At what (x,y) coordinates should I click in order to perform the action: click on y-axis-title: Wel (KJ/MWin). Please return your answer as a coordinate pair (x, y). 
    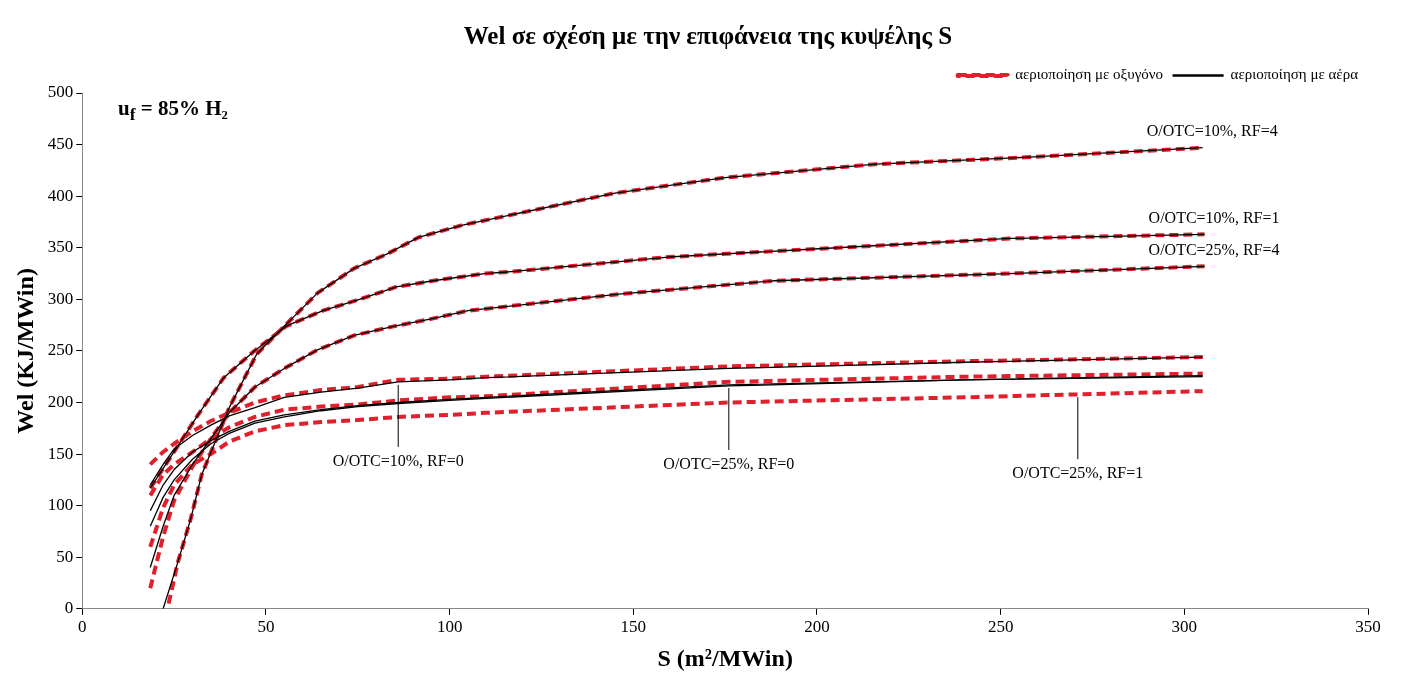
    Looking at the image, I should click on (24, 351).